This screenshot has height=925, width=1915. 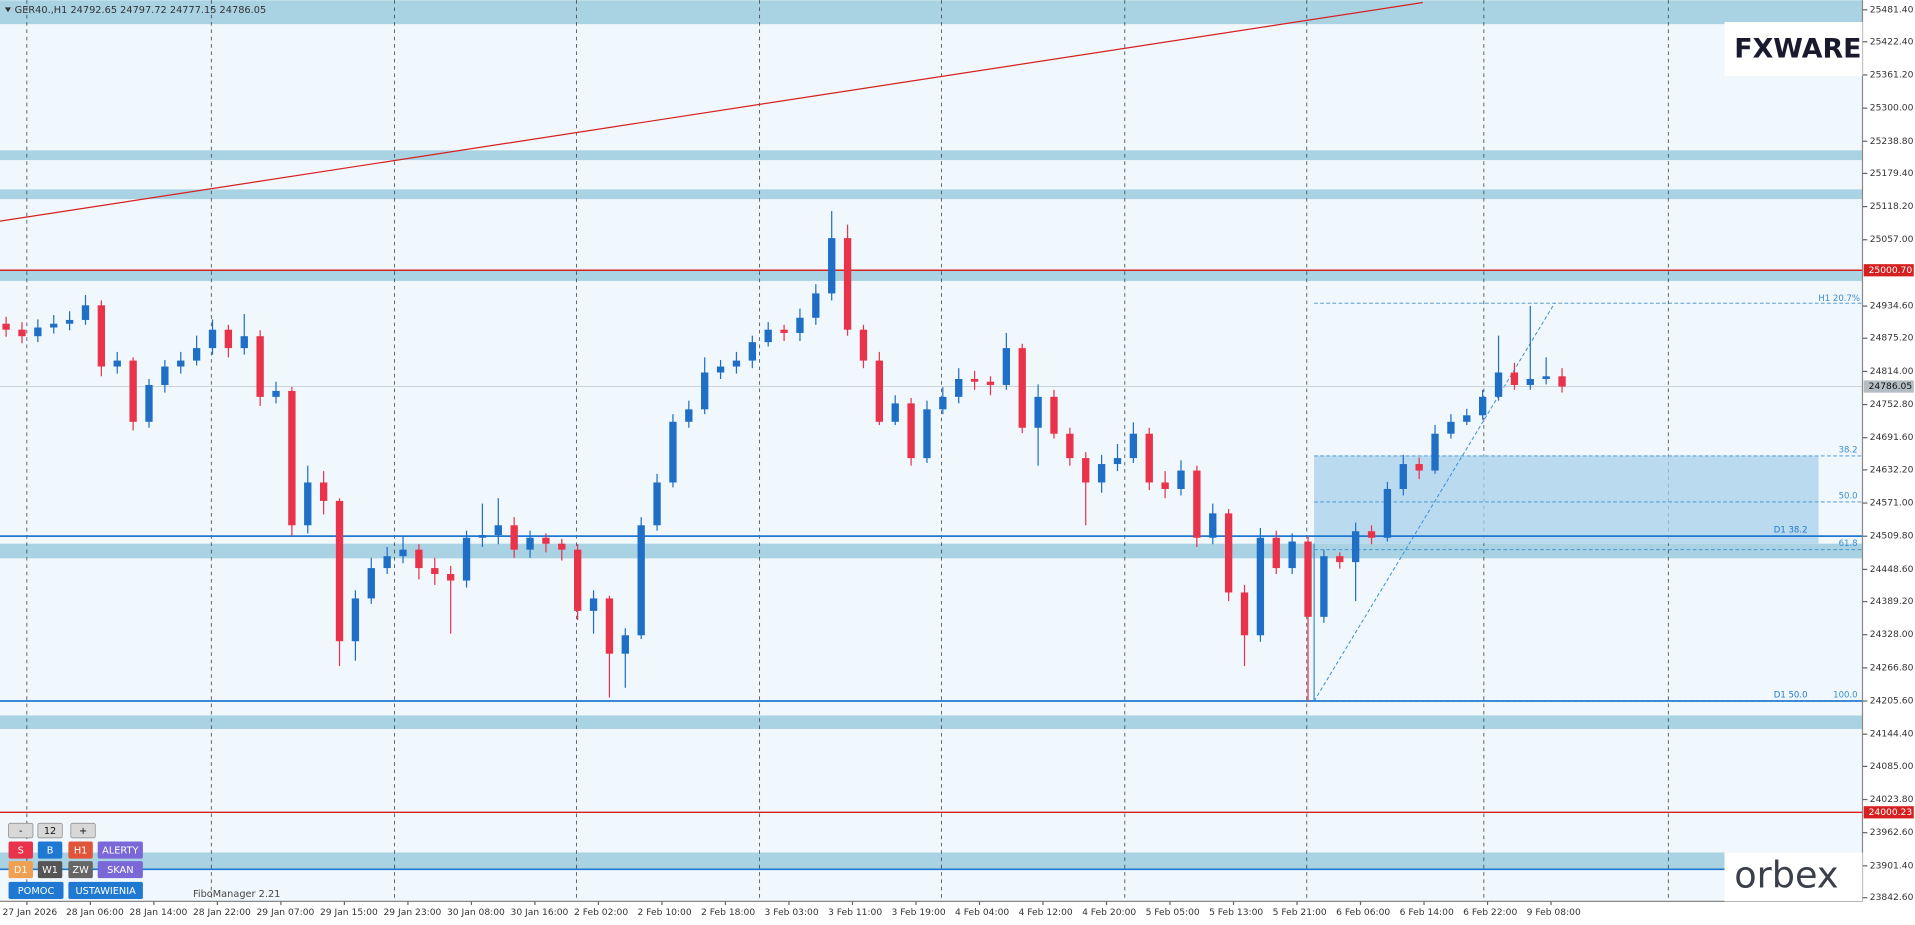 What do you see at coordinates (1892, 833) in the screenshot?
I see `y-tick-label: 23962.60` at bounding box center [1892, 833].